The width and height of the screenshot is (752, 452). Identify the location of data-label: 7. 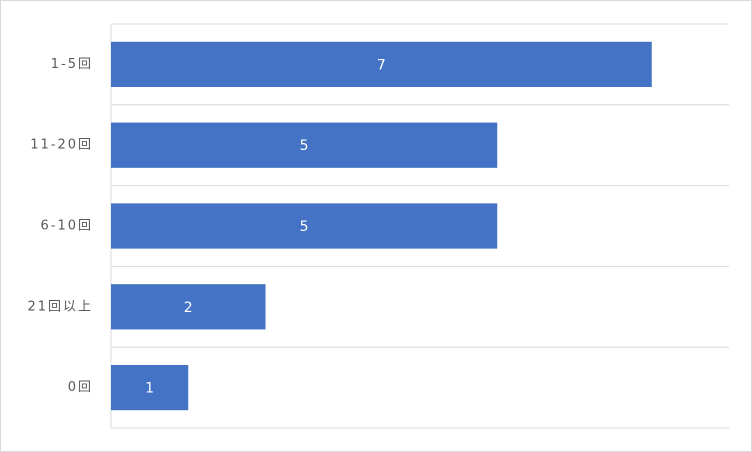
(381, 65).